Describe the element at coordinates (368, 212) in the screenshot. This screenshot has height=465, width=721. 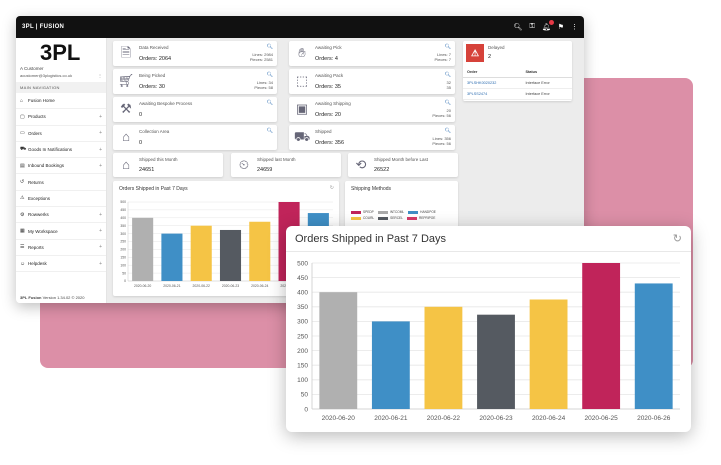
I see `legend-label: SPEDP` at that location.